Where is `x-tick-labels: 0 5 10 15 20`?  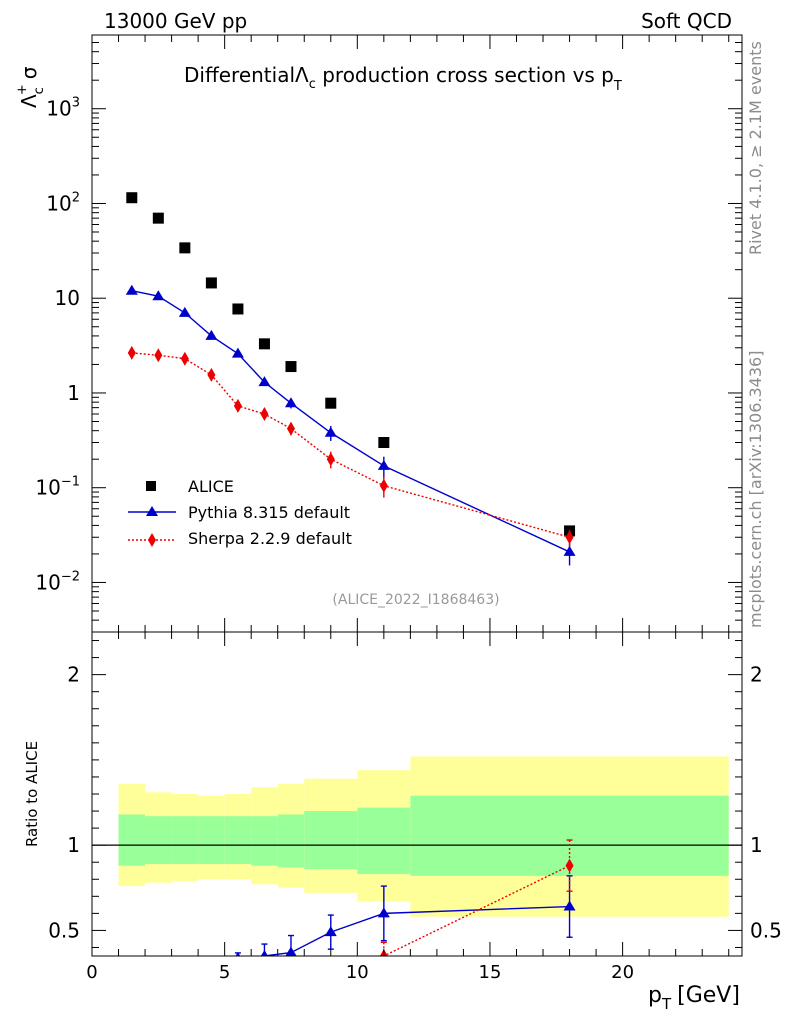
x-tick-labels: 0 5 10 15 20 is located at coordinates (360, 972).